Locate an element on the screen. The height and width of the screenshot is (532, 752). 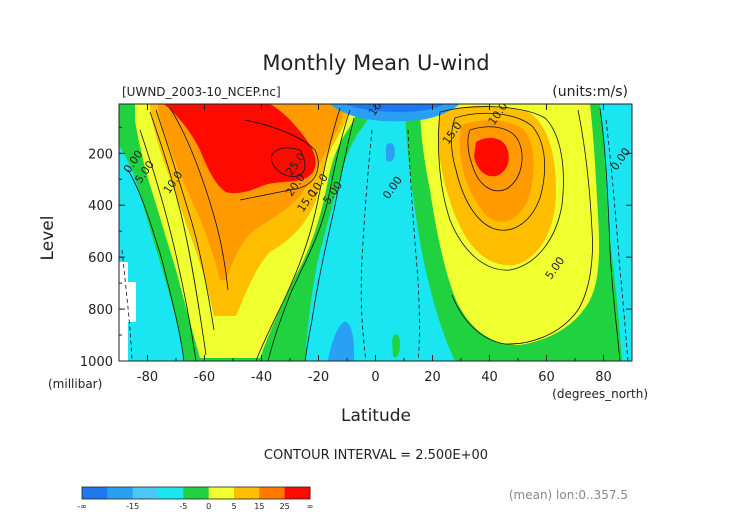
y-tick-label: 1000 is located at coordinates (96, 362).